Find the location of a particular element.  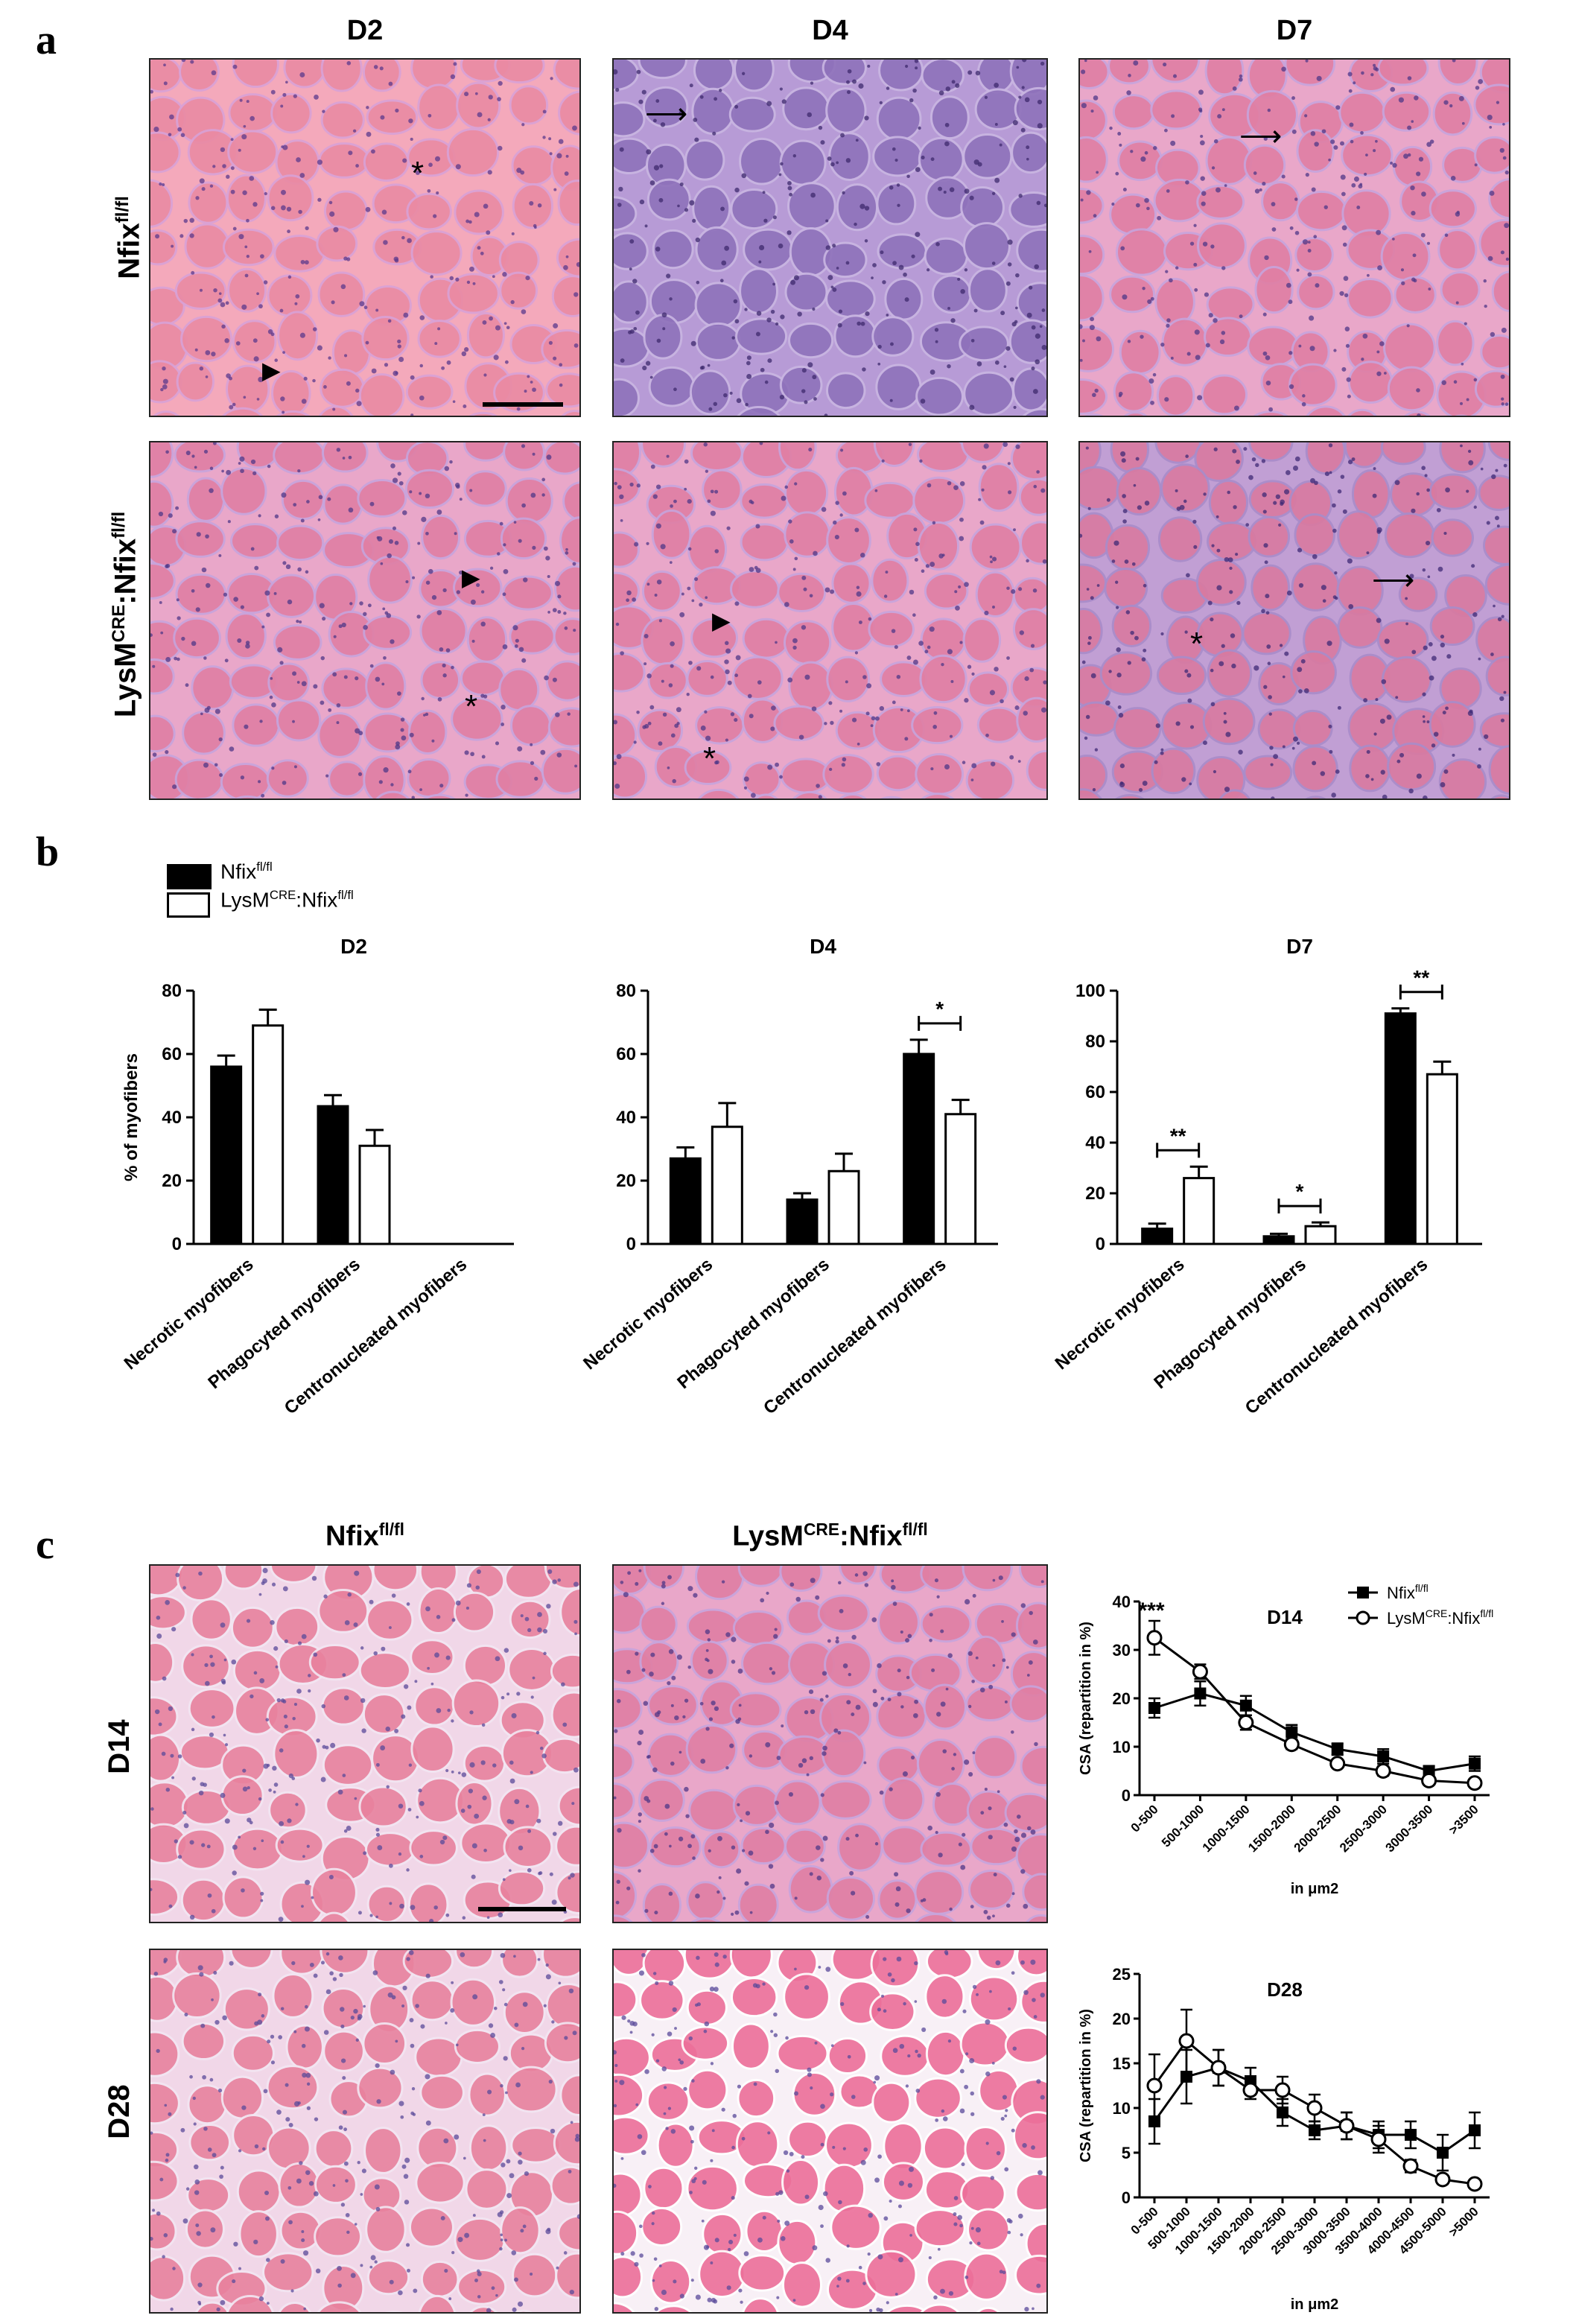

legend-lysm-prefix: LysM is located at coordinates (245, 900).